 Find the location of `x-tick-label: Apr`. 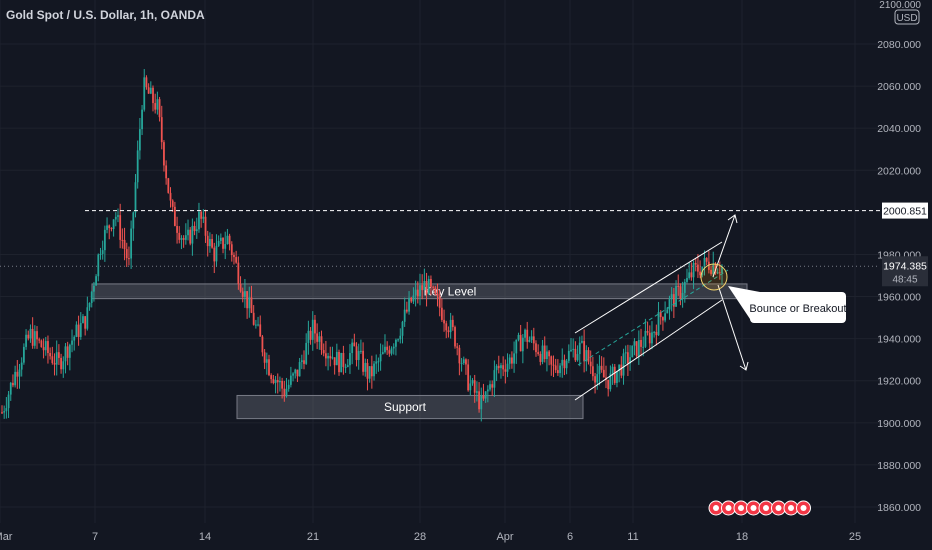

x-tick-label: Apr is located at coordinates (504, 537).